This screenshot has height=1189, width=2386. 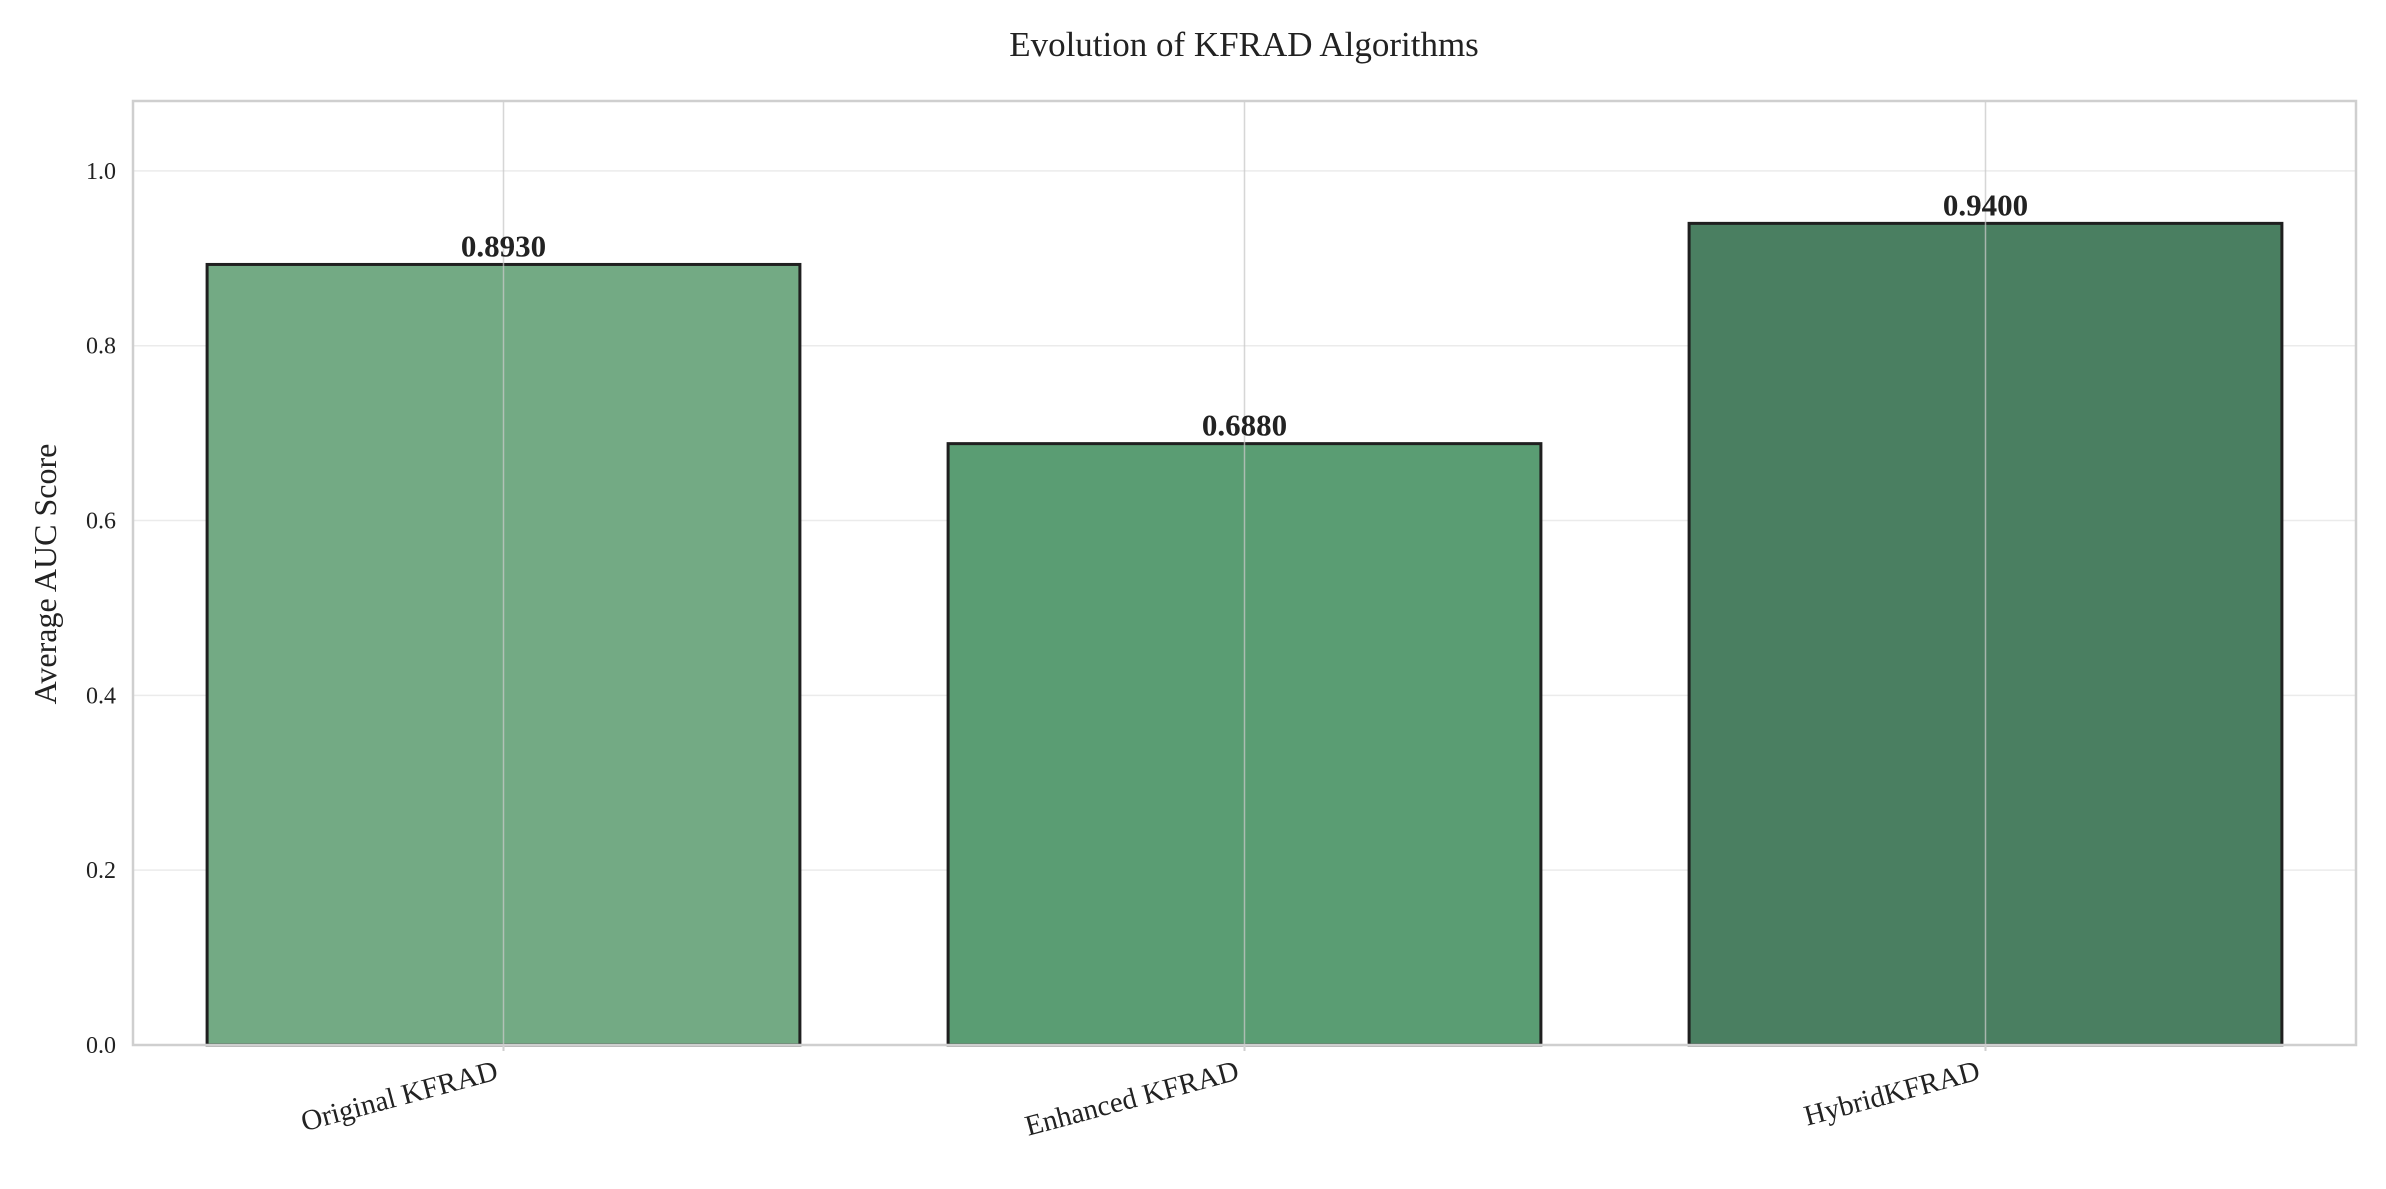 I want to click on y-tick-label: 0.2, so click(x=101, y=871).